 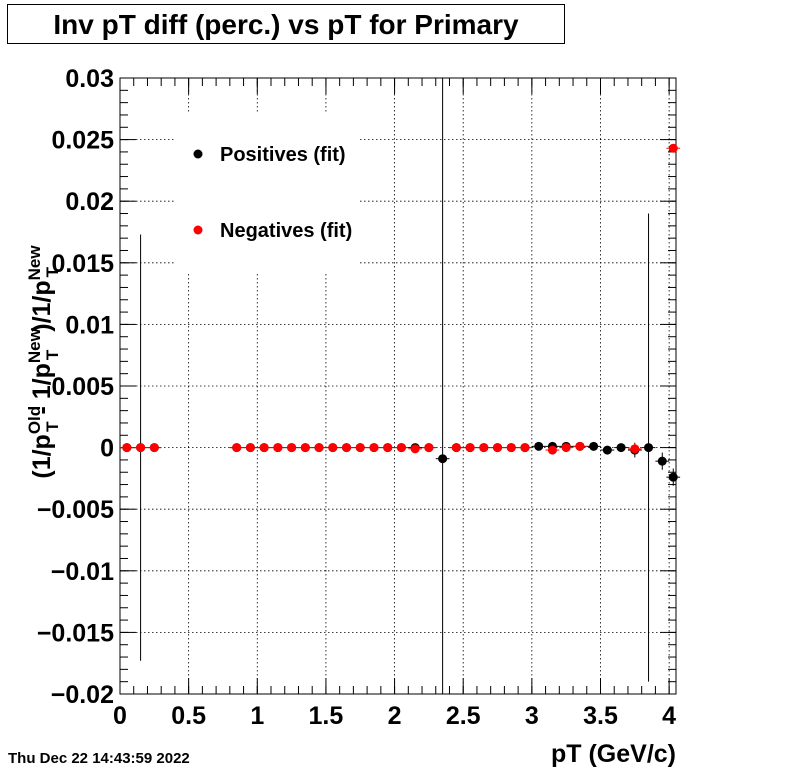 What do you see at coordinates (257, 716) in the screenshot?
I see `x-tick-label: 1` at bounding box center [257, 716].